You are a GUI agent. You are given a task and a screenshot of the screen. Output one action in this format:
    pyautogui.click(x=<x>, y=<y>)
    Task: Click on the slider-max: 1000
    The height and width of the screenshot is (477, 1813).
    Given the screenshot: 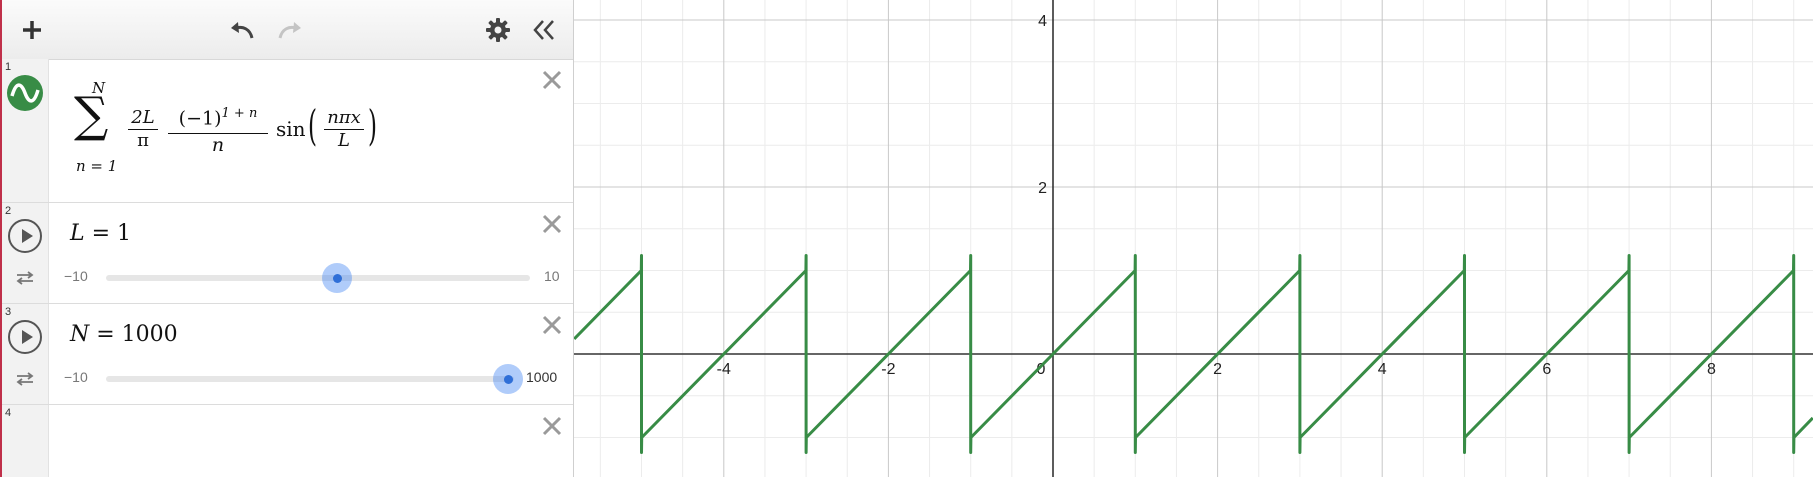 What is the action you would take?
    pyautogui.click(x=542, y=377)
    